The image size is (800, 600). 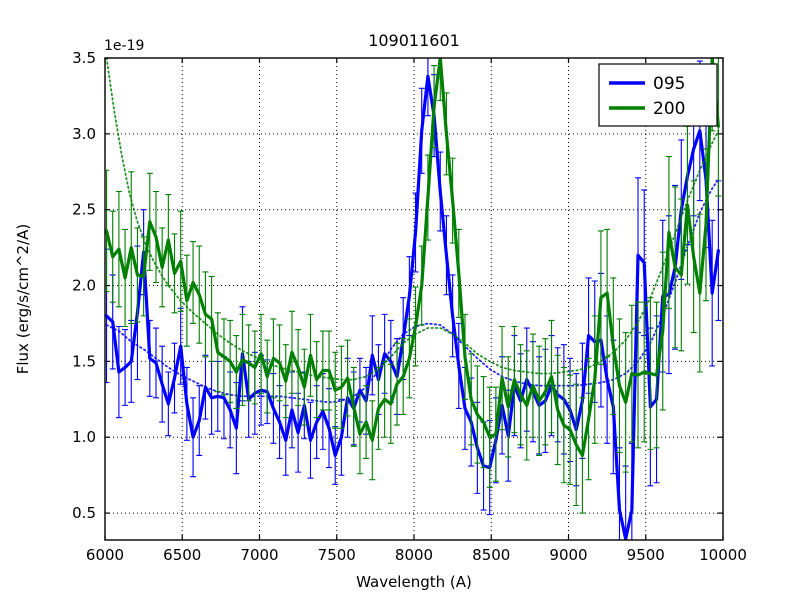 I want to click on ytick-label: 3.5, so click(x=84, y=58).